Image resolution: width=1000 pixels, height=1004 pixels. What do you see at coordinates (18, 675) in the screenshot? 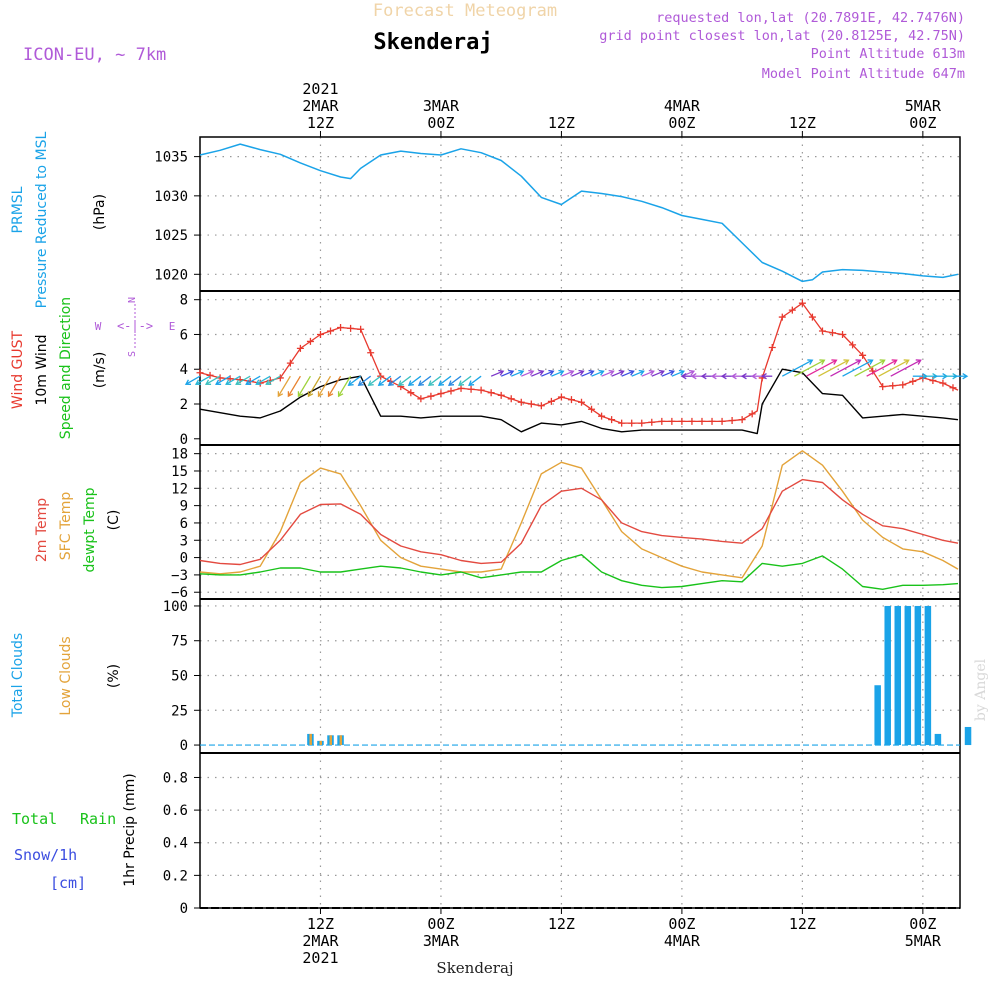
I see `clouds-total-label: Total Clouds` at bounding box center [18, 675].